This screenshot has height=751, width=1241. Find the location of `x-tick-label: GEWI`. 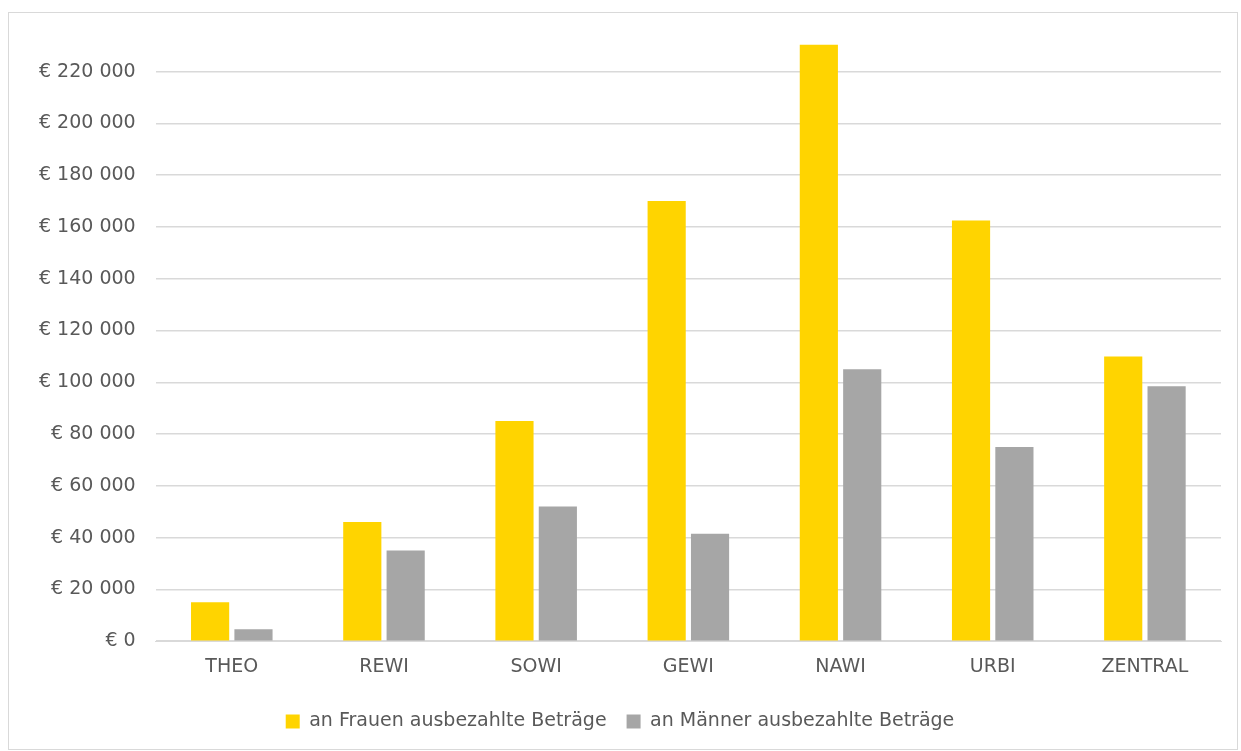

x-tick-label: GEWI is located at coordinates (688, 664).